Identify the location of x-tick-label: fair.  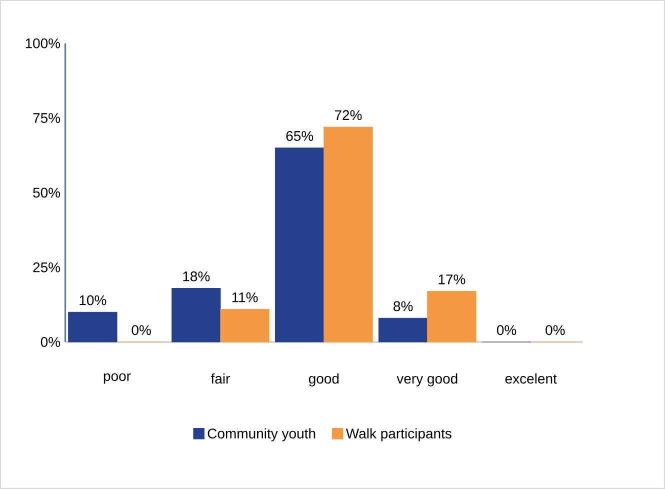
(220, 378).